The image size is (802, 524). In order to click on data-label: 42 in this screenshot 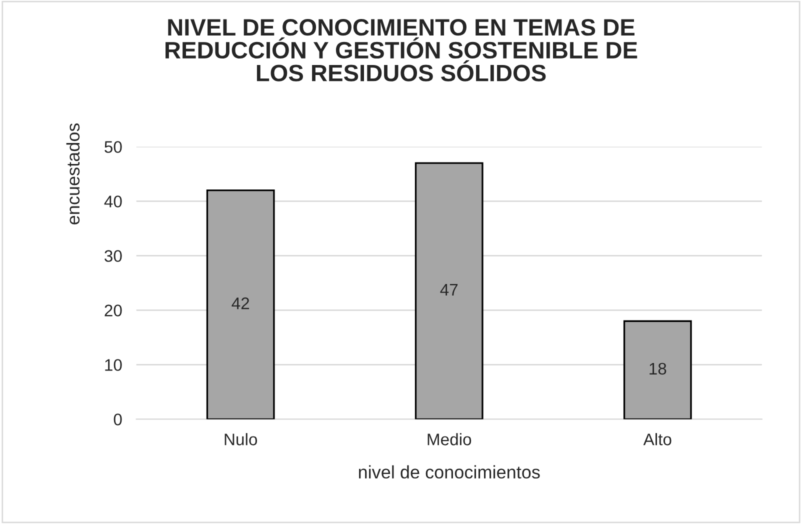, I will do `click(241, 303)`.